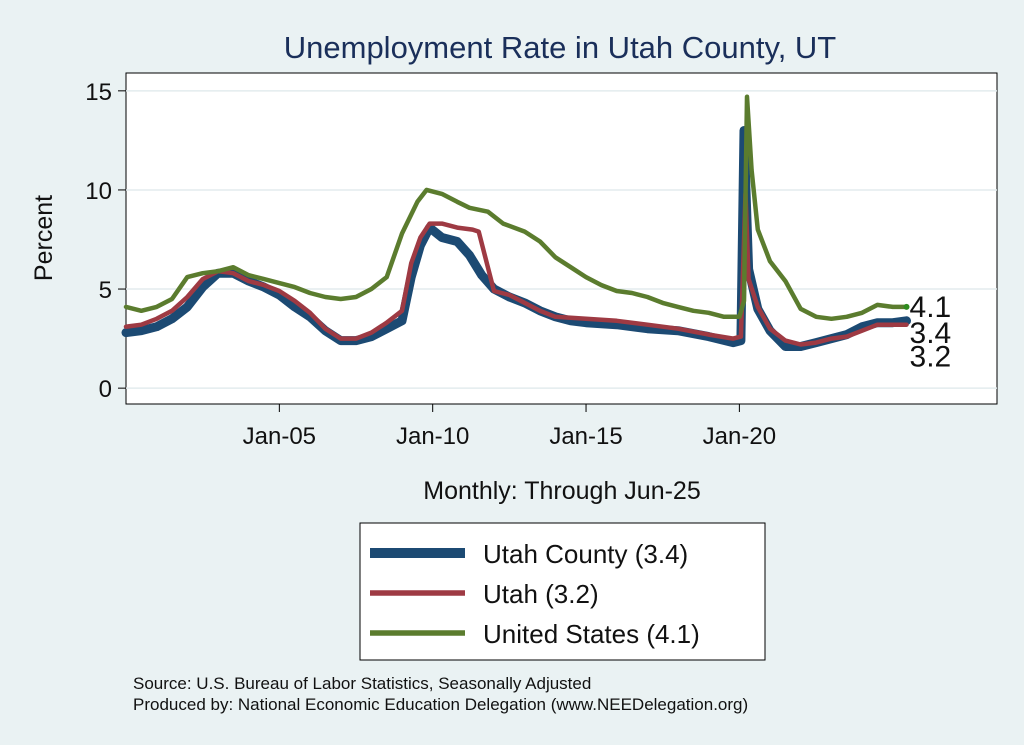 This screenshot has width=1024, height=745. I want to click on y-tick-label: 5, so click(105, 290).